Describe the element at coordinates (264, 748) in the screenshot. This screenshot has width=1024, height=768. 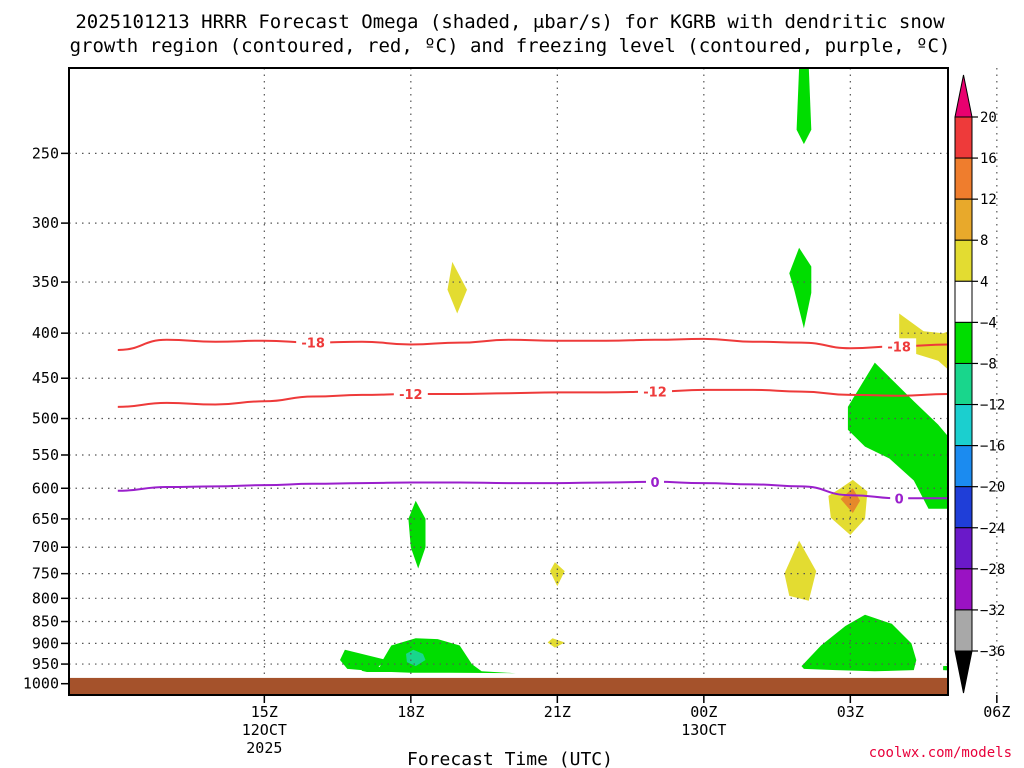
I see `x-tick-year-15Z: 2025` at that location.